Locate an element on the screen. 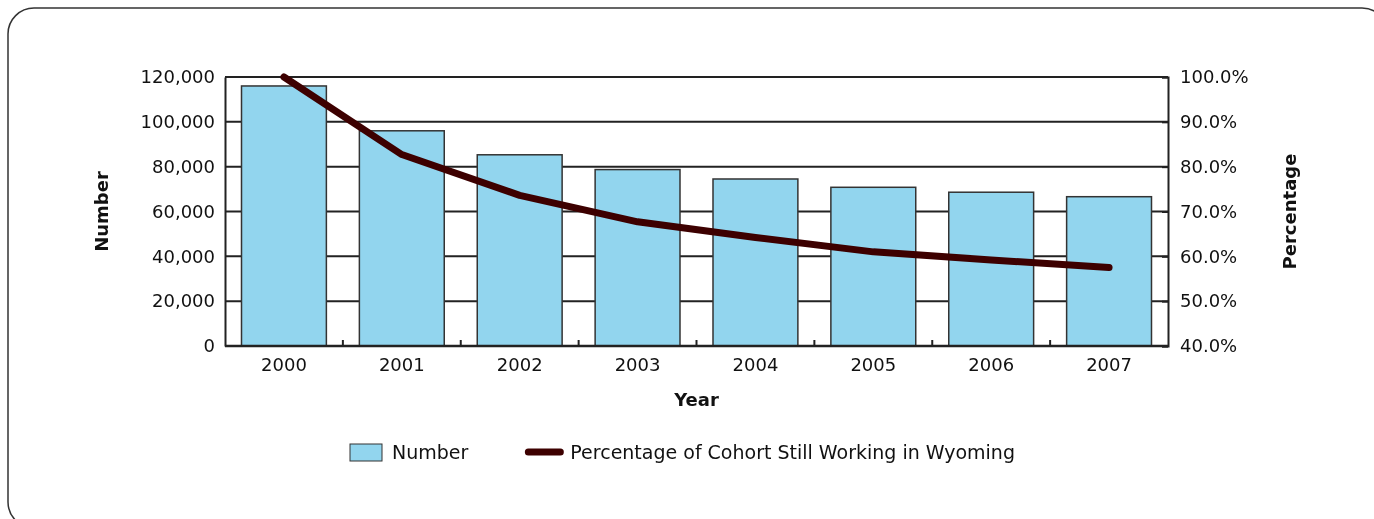  x-tick-label: 2004 is located at coordinates (755, 364).